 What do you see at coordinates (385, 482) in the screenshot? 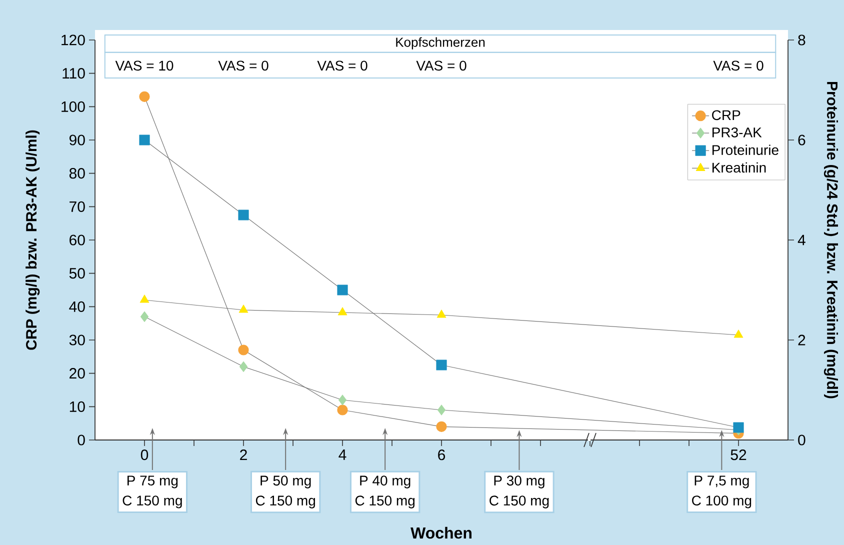
I see `text: P 40 mg` at bounding box center [385, 482].